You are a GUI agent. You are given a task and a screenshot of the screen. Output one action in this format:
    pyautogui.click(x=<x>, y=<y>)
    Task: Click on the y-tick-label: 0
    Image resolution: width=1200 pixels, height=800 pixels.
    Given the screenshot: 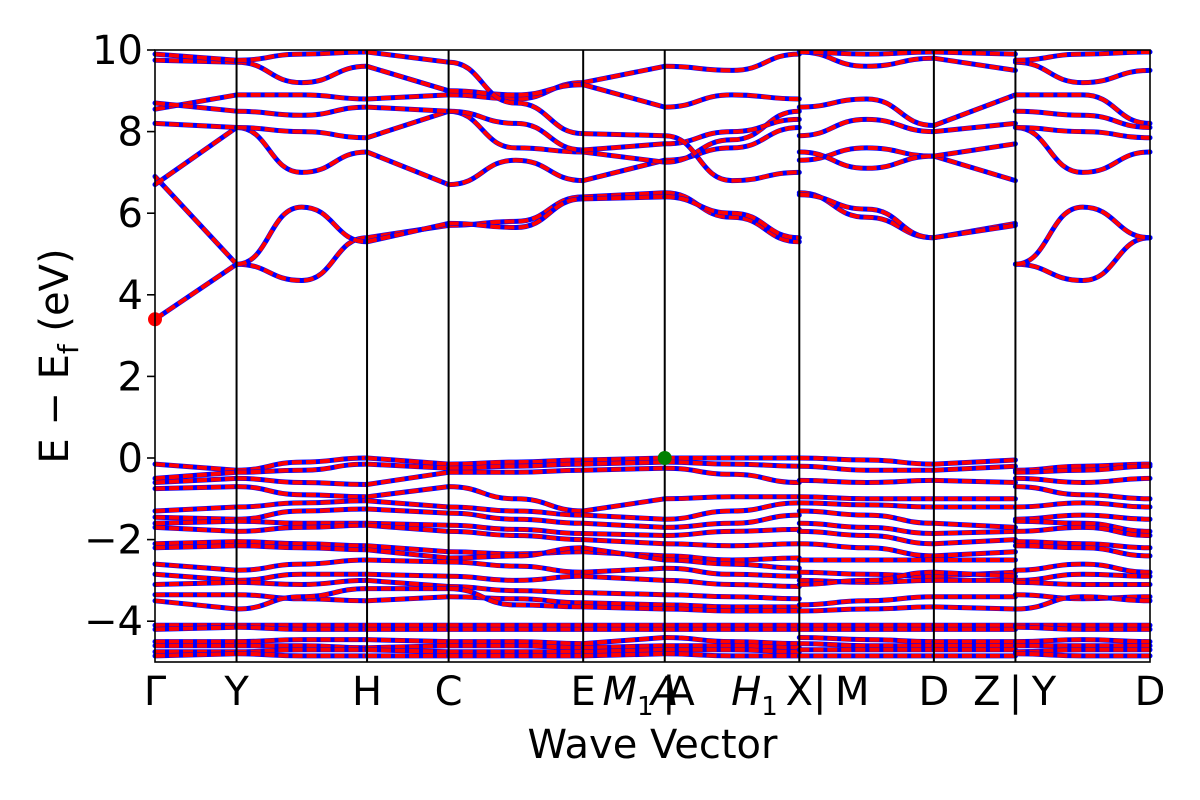 What is the action you would take?
    pyautogui.click(x=130, y=459)
    